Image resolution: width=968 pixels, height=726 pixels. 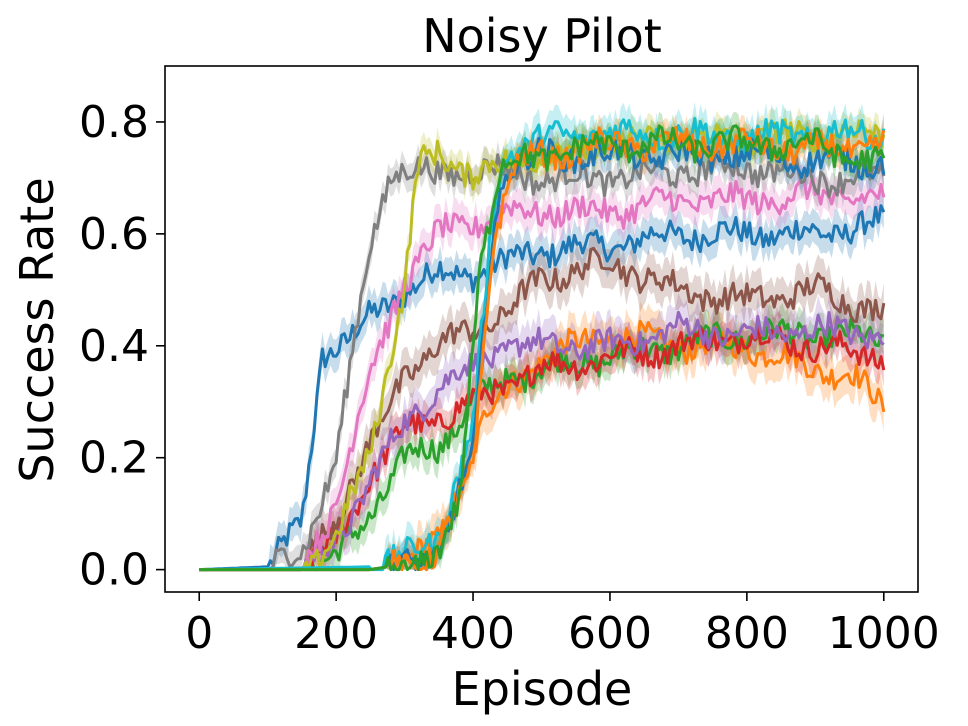 What do you see at coordinates (114, 122) in the screenshot?
I see `y-tick-label: 0.8` at bounding box center [114, 122].